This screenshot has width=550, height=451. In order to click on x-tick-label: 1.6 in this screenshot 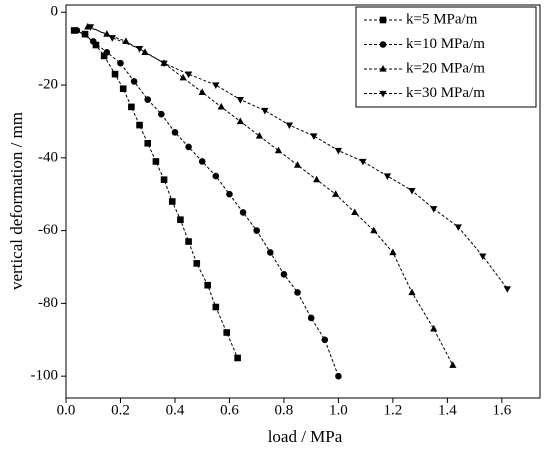, I will do `click(501, 410)`.